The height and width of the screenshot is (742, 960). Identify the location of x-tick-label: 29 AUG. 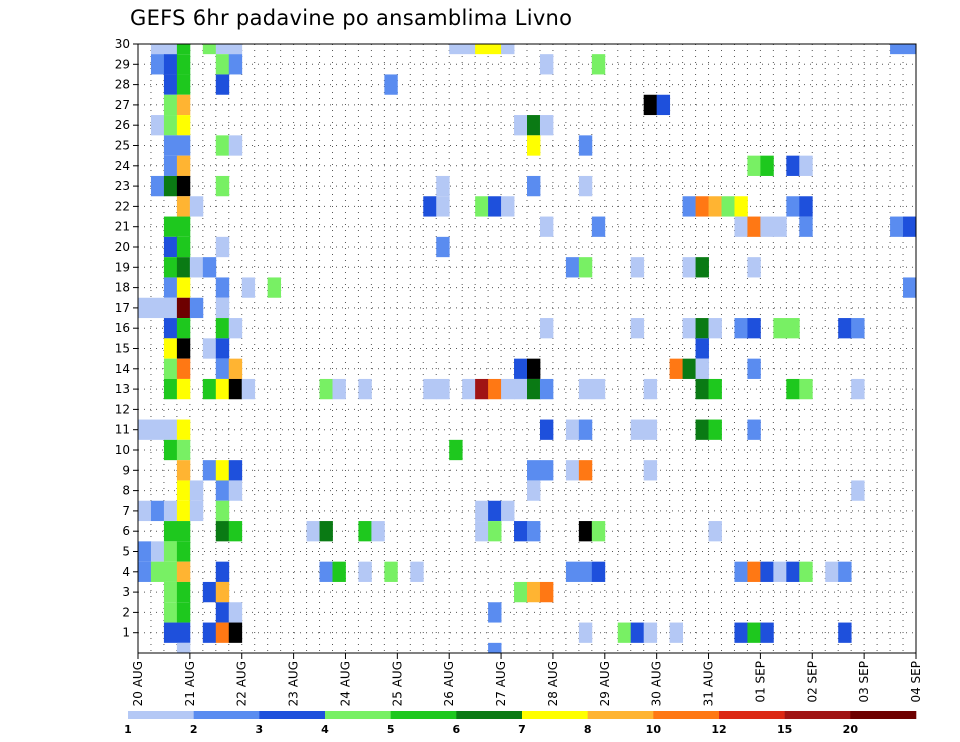
(605, 683).